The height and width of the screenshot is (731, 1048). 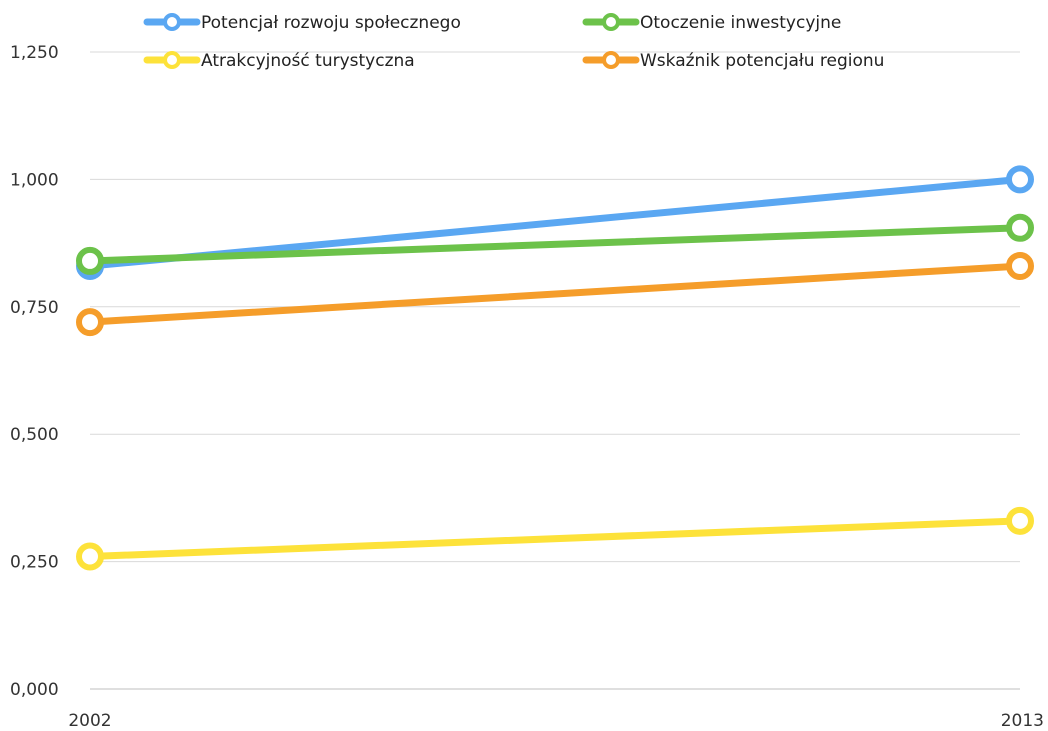 I want to click on x-axis: 2002 2013, so click(x=556, y=721).